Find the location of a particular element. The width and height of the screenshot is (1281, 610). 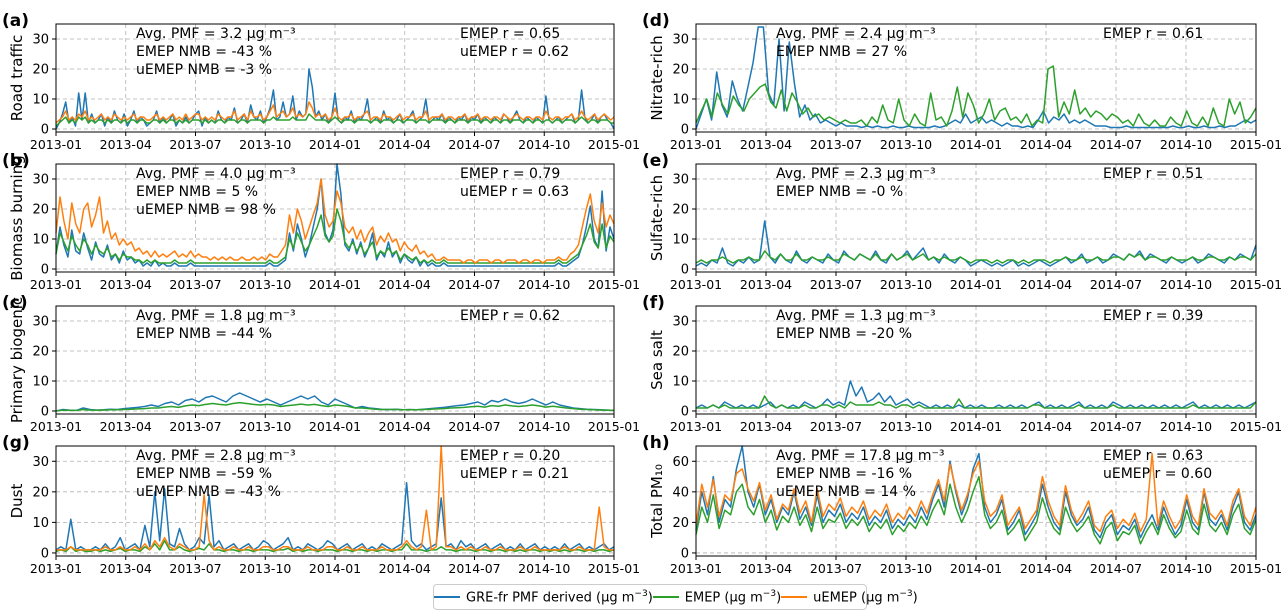

stat-annotation: Avg. PMF = 1.8 μg m⁻³ is located at coordinates (216, 316).